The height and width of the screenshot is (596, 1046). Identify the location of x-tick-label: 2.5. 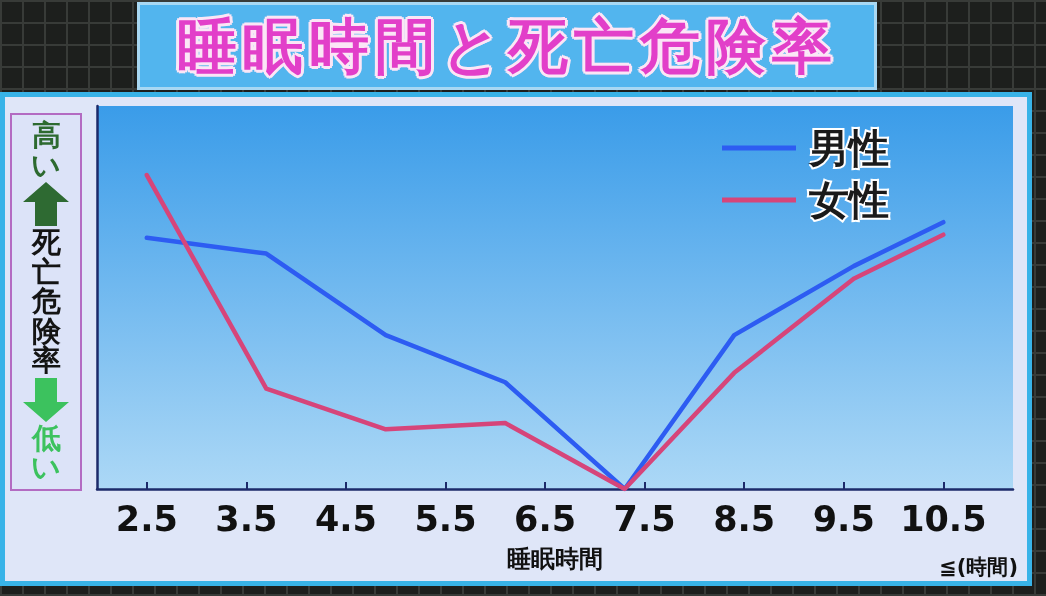
(146, 518).